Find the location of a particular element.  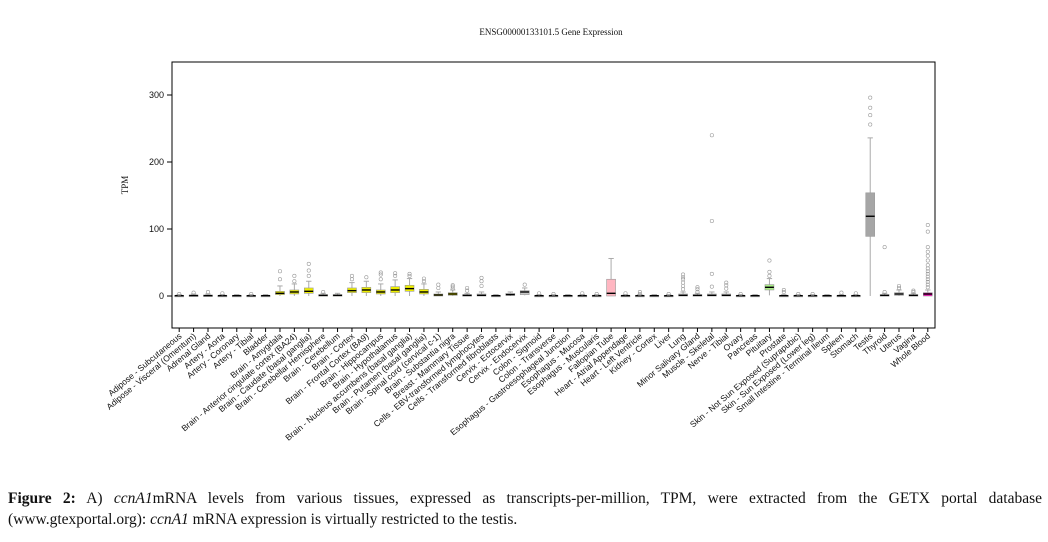

y-tick-label: 300 is located at coordinates (156, 95).